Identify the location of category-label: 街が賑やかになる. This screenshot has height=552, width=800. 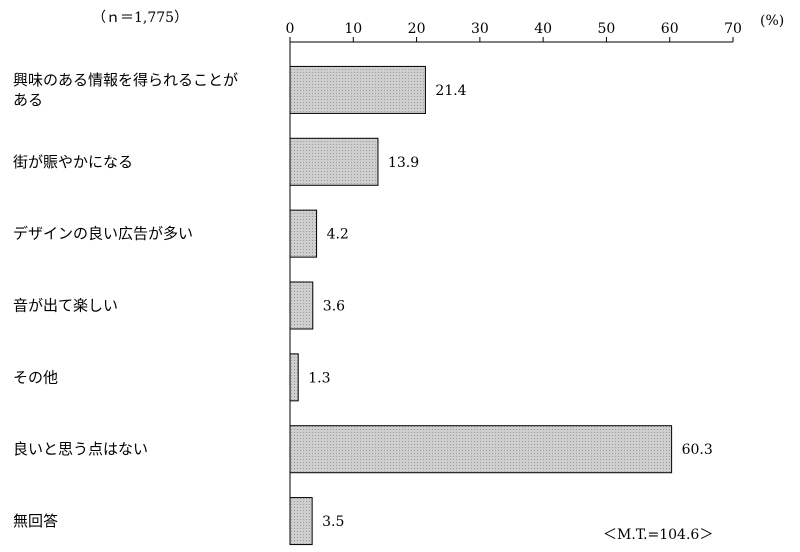
(73, 162).